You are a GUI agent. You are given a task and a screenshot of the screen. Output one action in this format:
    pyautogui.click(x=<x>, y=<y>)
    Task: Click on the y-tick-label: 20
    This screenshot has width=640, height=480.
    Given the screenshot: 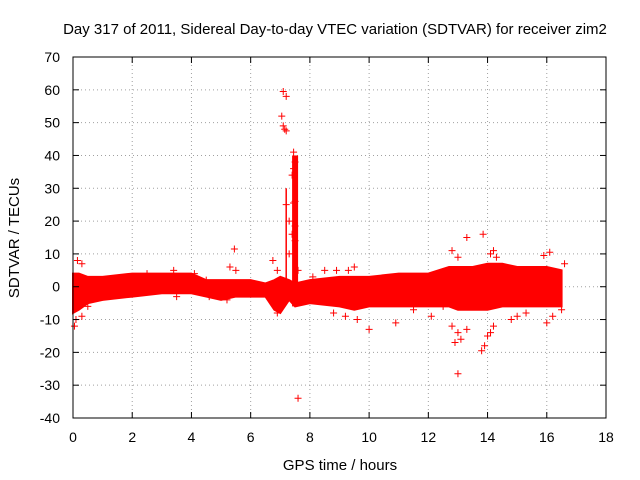 What is the action you would take?
    pyautogui.click(x=52, y=221)
    